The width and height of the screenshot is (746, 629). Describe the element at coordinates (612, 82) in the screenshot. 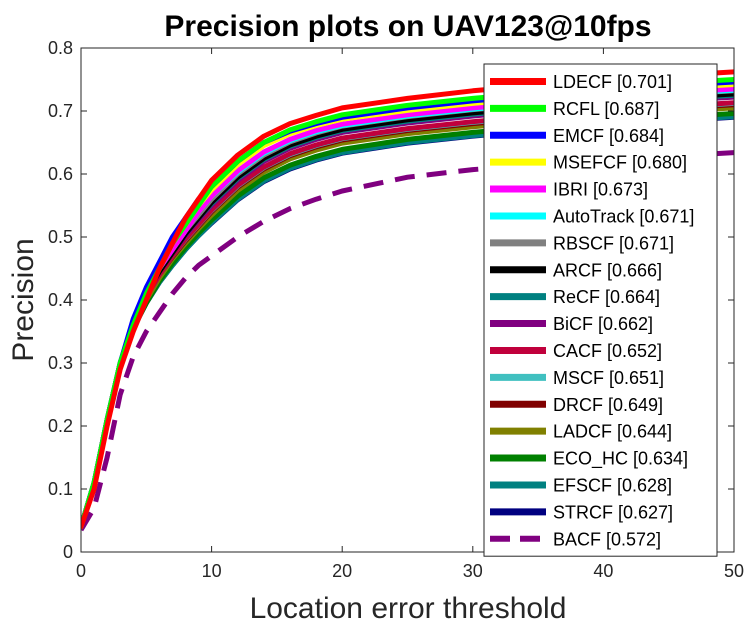

I see `legend-label: LDECF [0.701]` at that location.